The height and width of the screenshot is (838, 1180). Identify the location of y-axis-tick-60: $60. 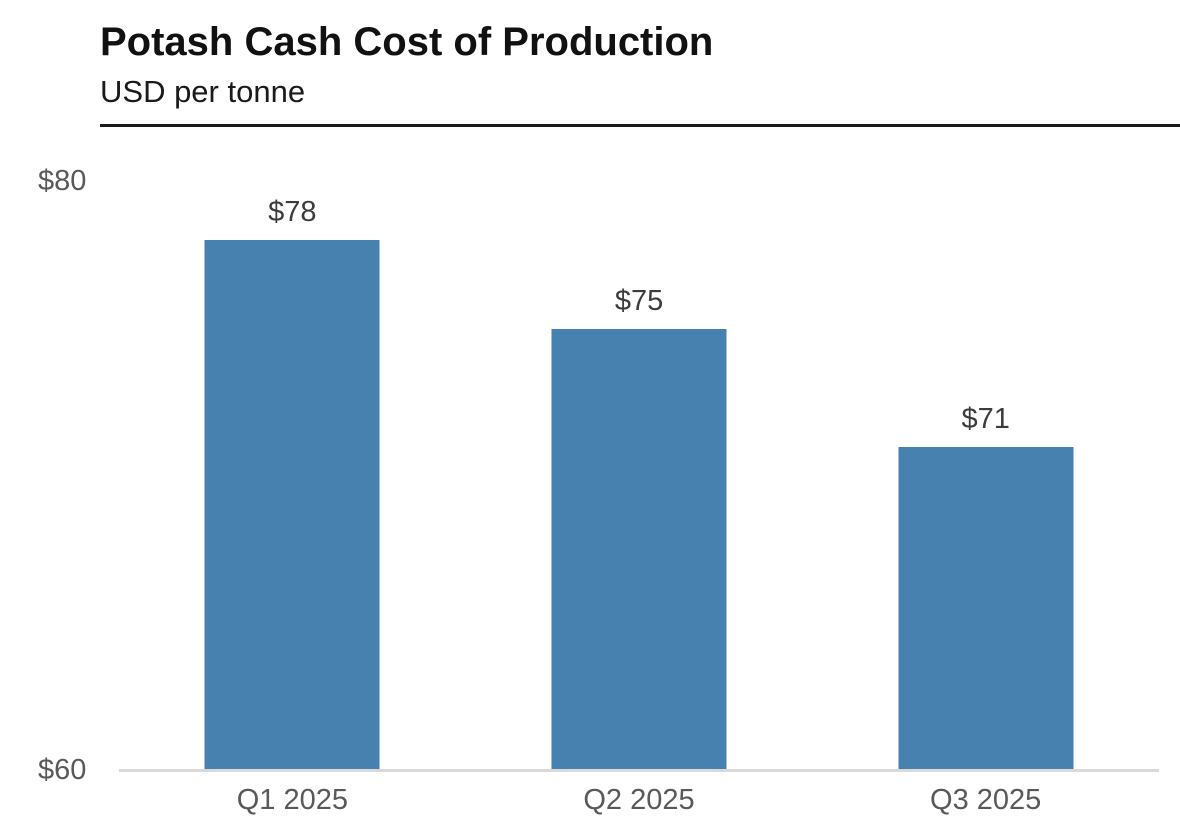
(62, 770).